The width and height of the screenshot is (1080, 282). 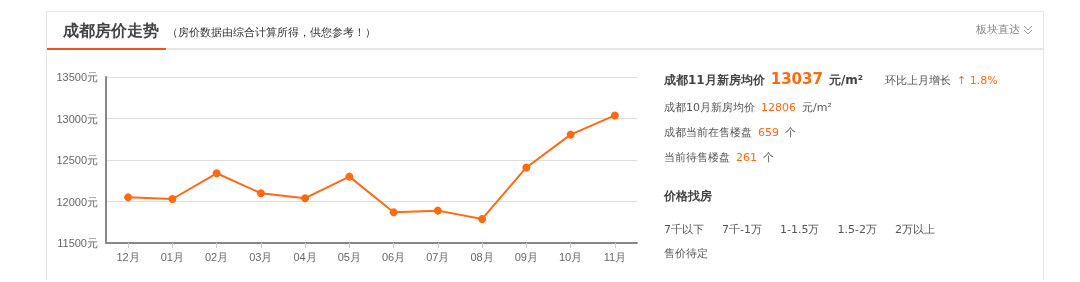 What do you see at coordinates (77, 243) in the screenshot?
I see `y-tick-label: 11500元` at bounding box center [77, 243].